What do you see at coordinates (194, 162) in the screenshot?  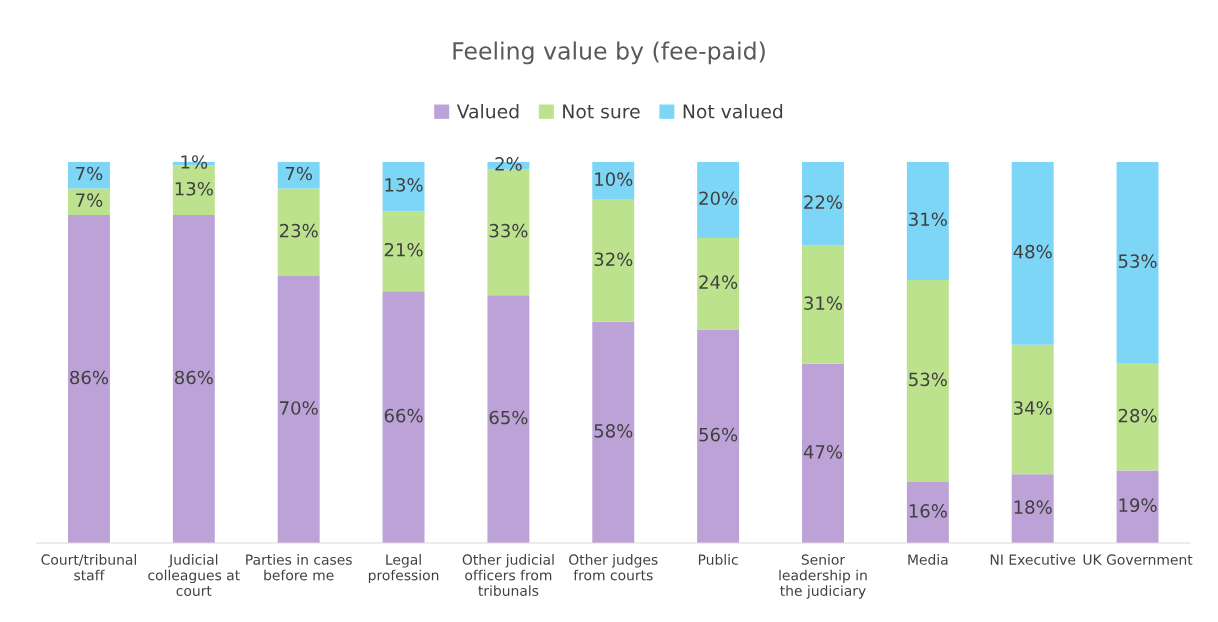 I see `data-label: 1%` at bounding box center [194, 162].